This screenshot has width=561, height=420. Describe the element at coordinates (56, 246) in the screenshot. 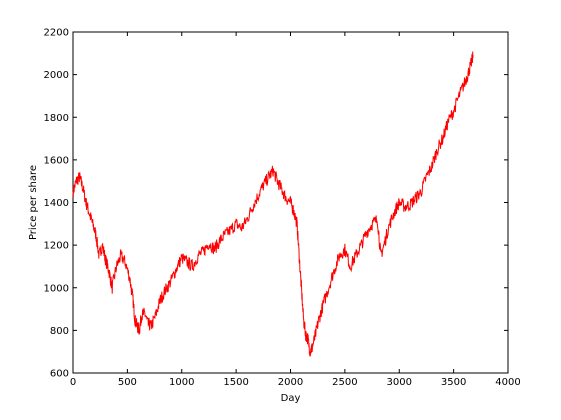

I see `y-tick-label: 1200` at that location.